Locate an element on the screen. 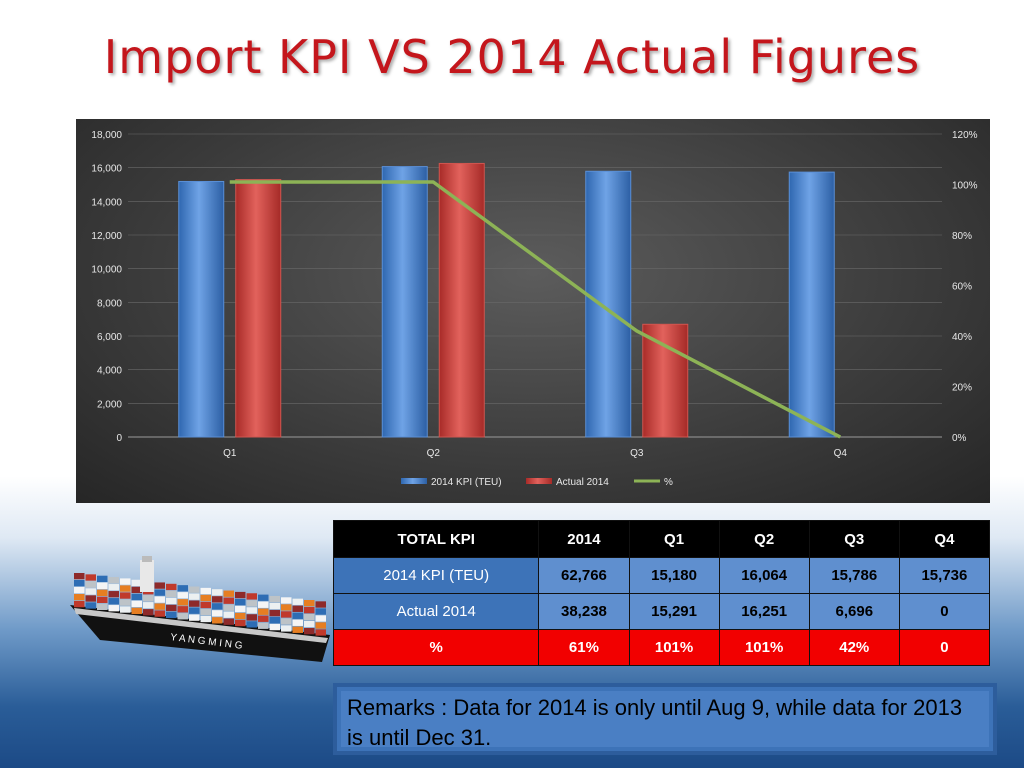 Image resolution: width=1024 pixels, height=768 pixels. y-left-tick-label: 6,000 is located at coordinates (109, 337).